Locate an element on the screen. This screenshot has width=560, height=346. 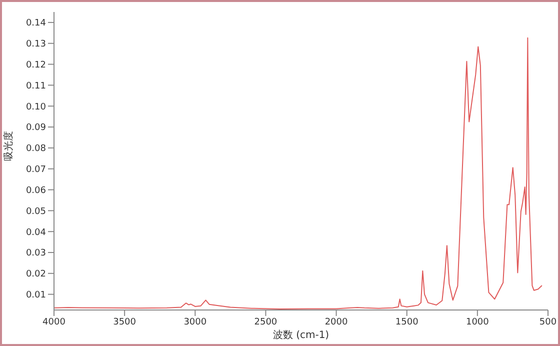
y-tick-label: 0.06 is located at coordinates (36, 191).